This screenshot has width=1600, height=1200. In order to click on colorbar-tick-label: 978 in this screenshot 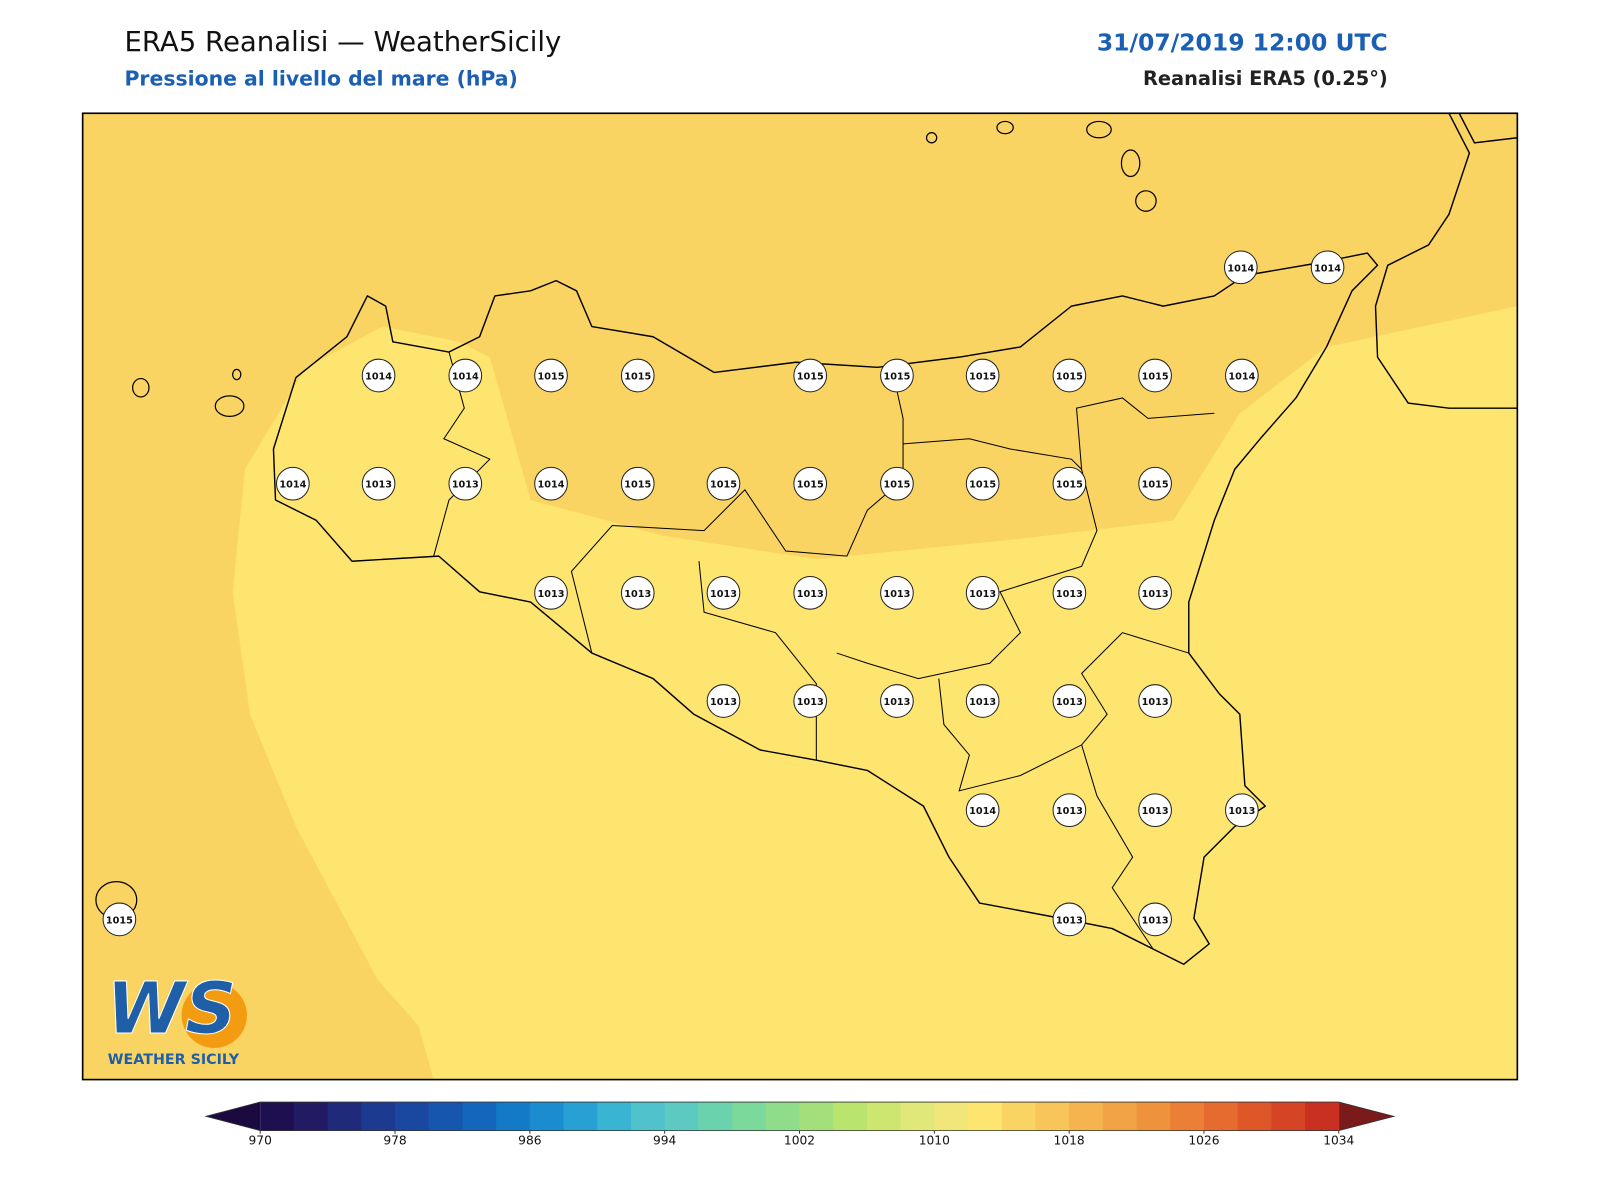, I will do `click(394, 1140)`.